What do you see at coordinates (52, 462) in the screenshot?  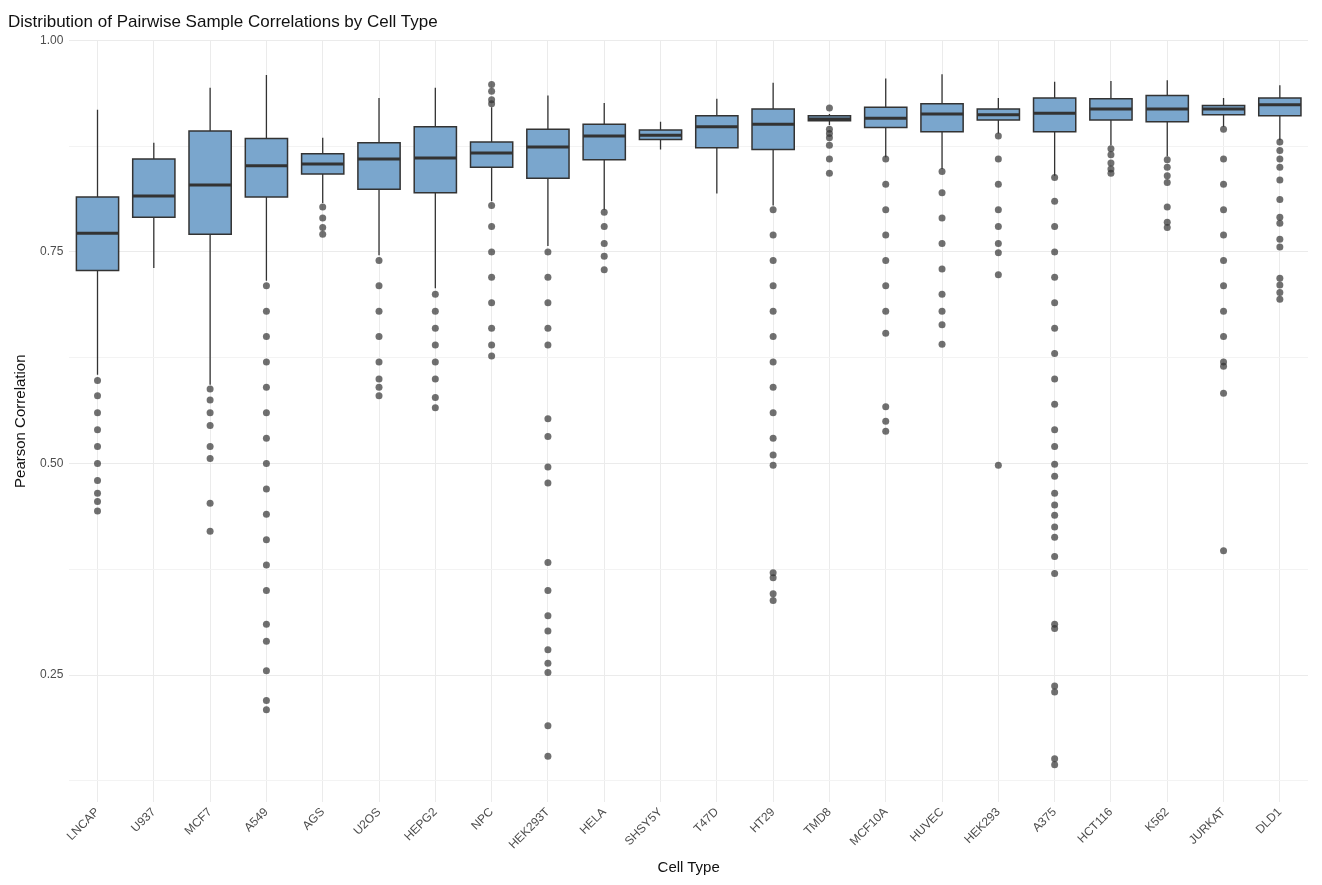 I see `y-tick-label: 0.50` at bounding box center [52, 462].